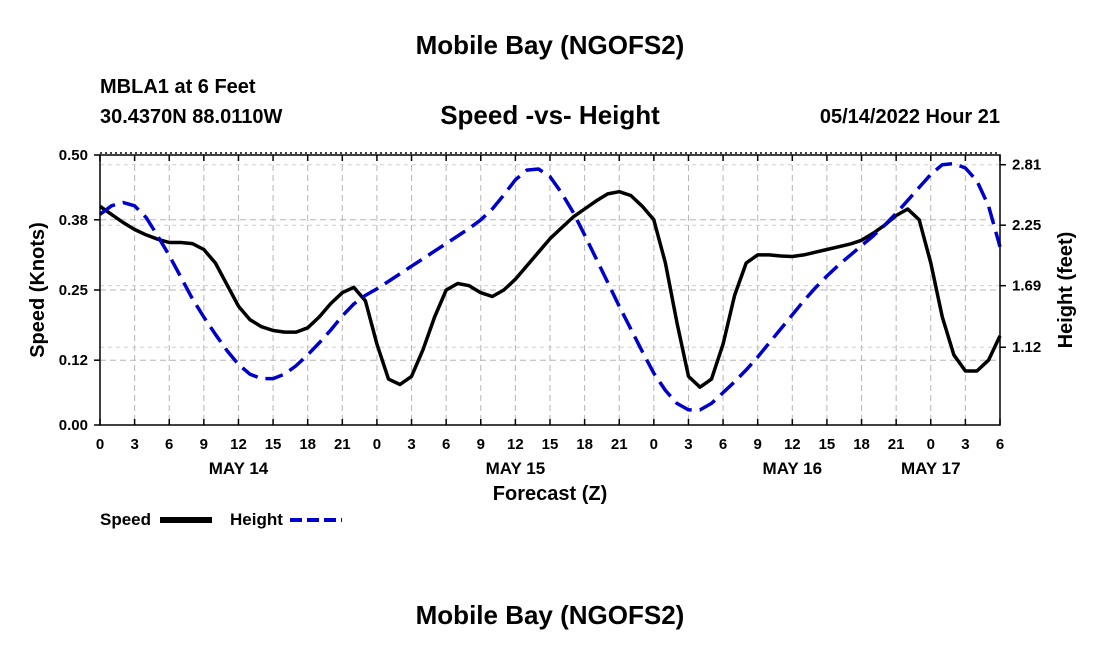 This screenshot has width=1100, height=650. What do you see at coordinates (38, 290) in the screenshot?
I see `left-y-axis-title: Speed (Knots)` at bounding box center [38, 290].